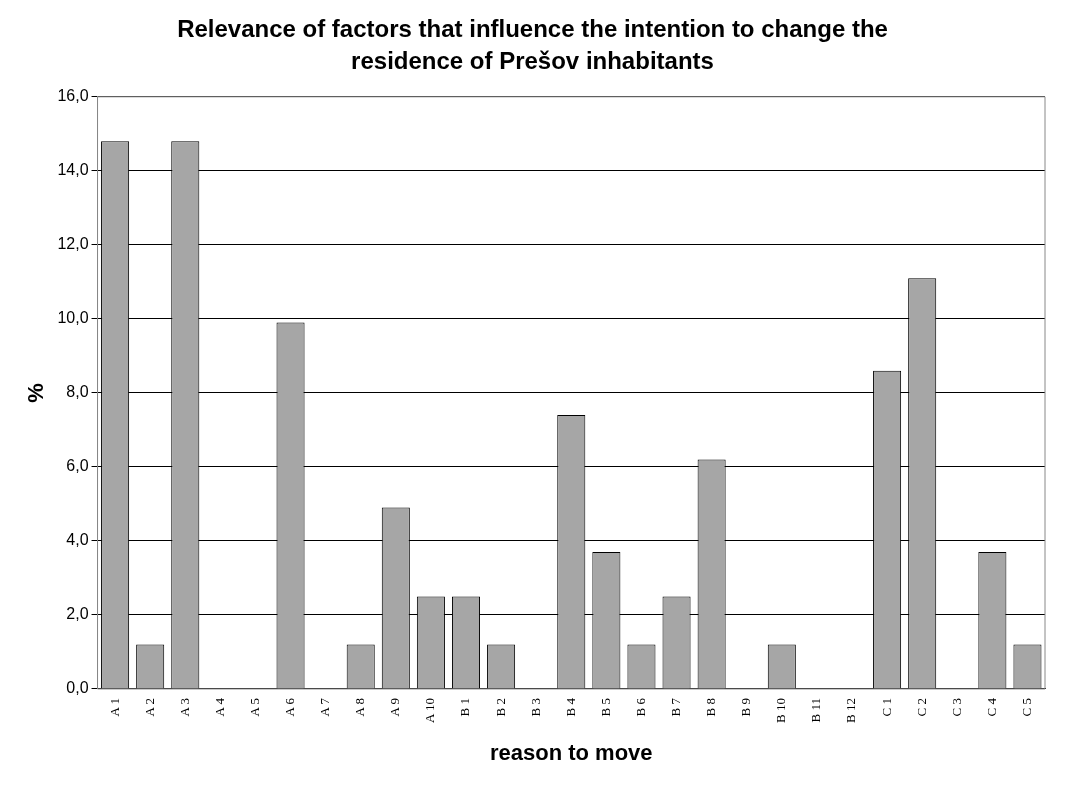 Image resolution: width=1065 pixels, height=787 pixels. I want to click on x-tick-label: B 6, so click(640, 707).